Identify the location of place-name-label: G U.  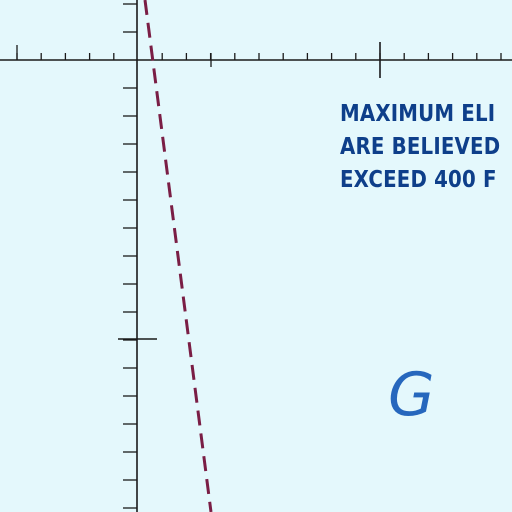
(450, 395).